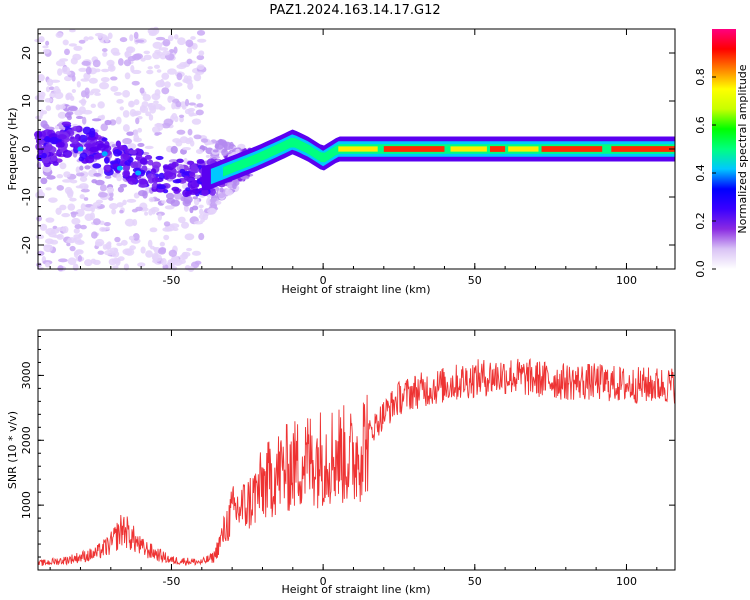  I want to click on snr-xtick-label: 100, so click(626, 581).